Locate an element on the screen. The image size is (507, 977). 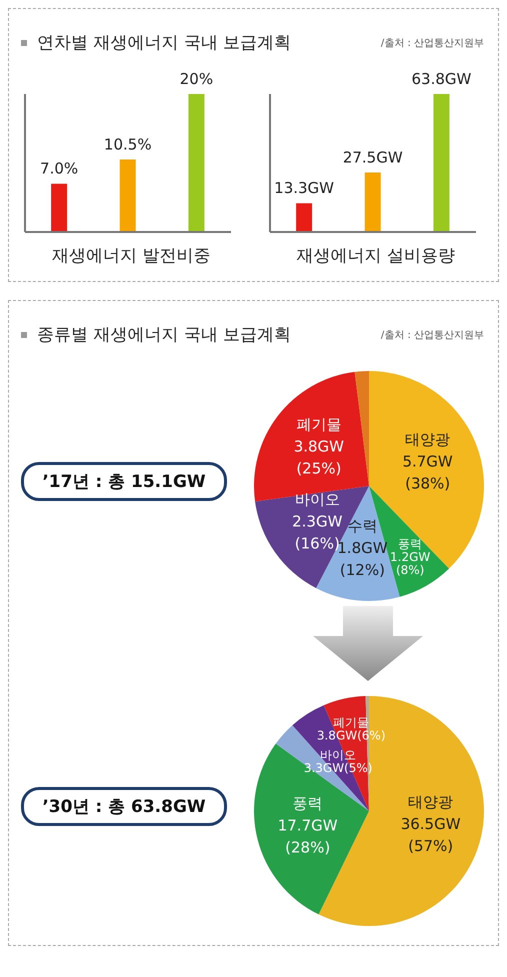
pie-slice is located at coordinates (361, 428).